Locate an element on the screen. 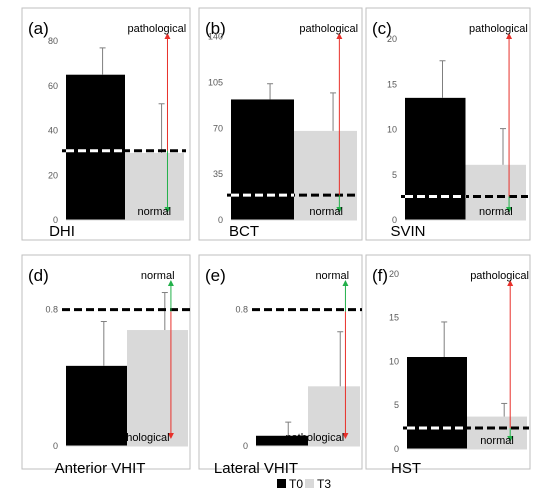  x-axis-label: HST is located at coordinates (406, 468).